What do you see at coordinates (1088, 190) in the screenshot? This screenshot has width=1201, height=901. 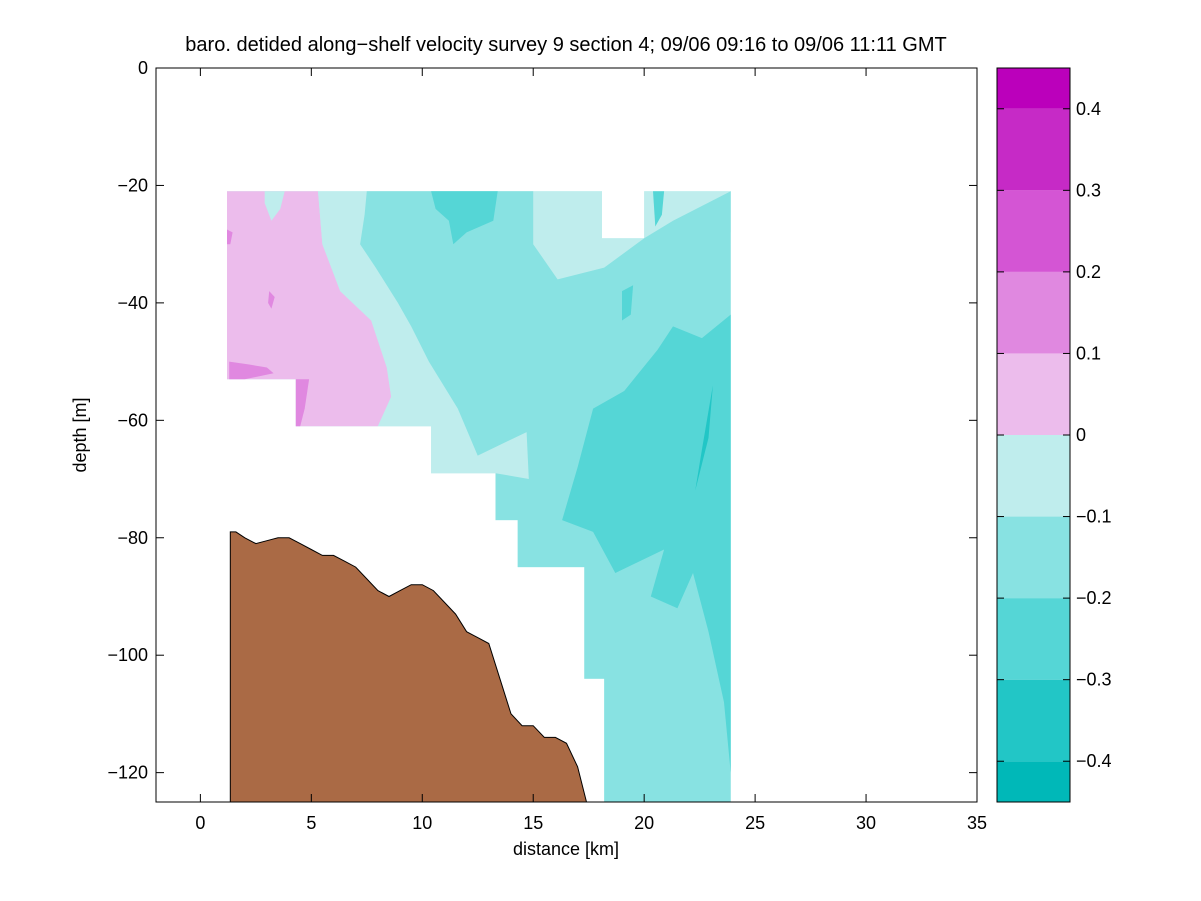 I see `colorbar-tick-label: 0.3` at bounding box center [1088, 190].